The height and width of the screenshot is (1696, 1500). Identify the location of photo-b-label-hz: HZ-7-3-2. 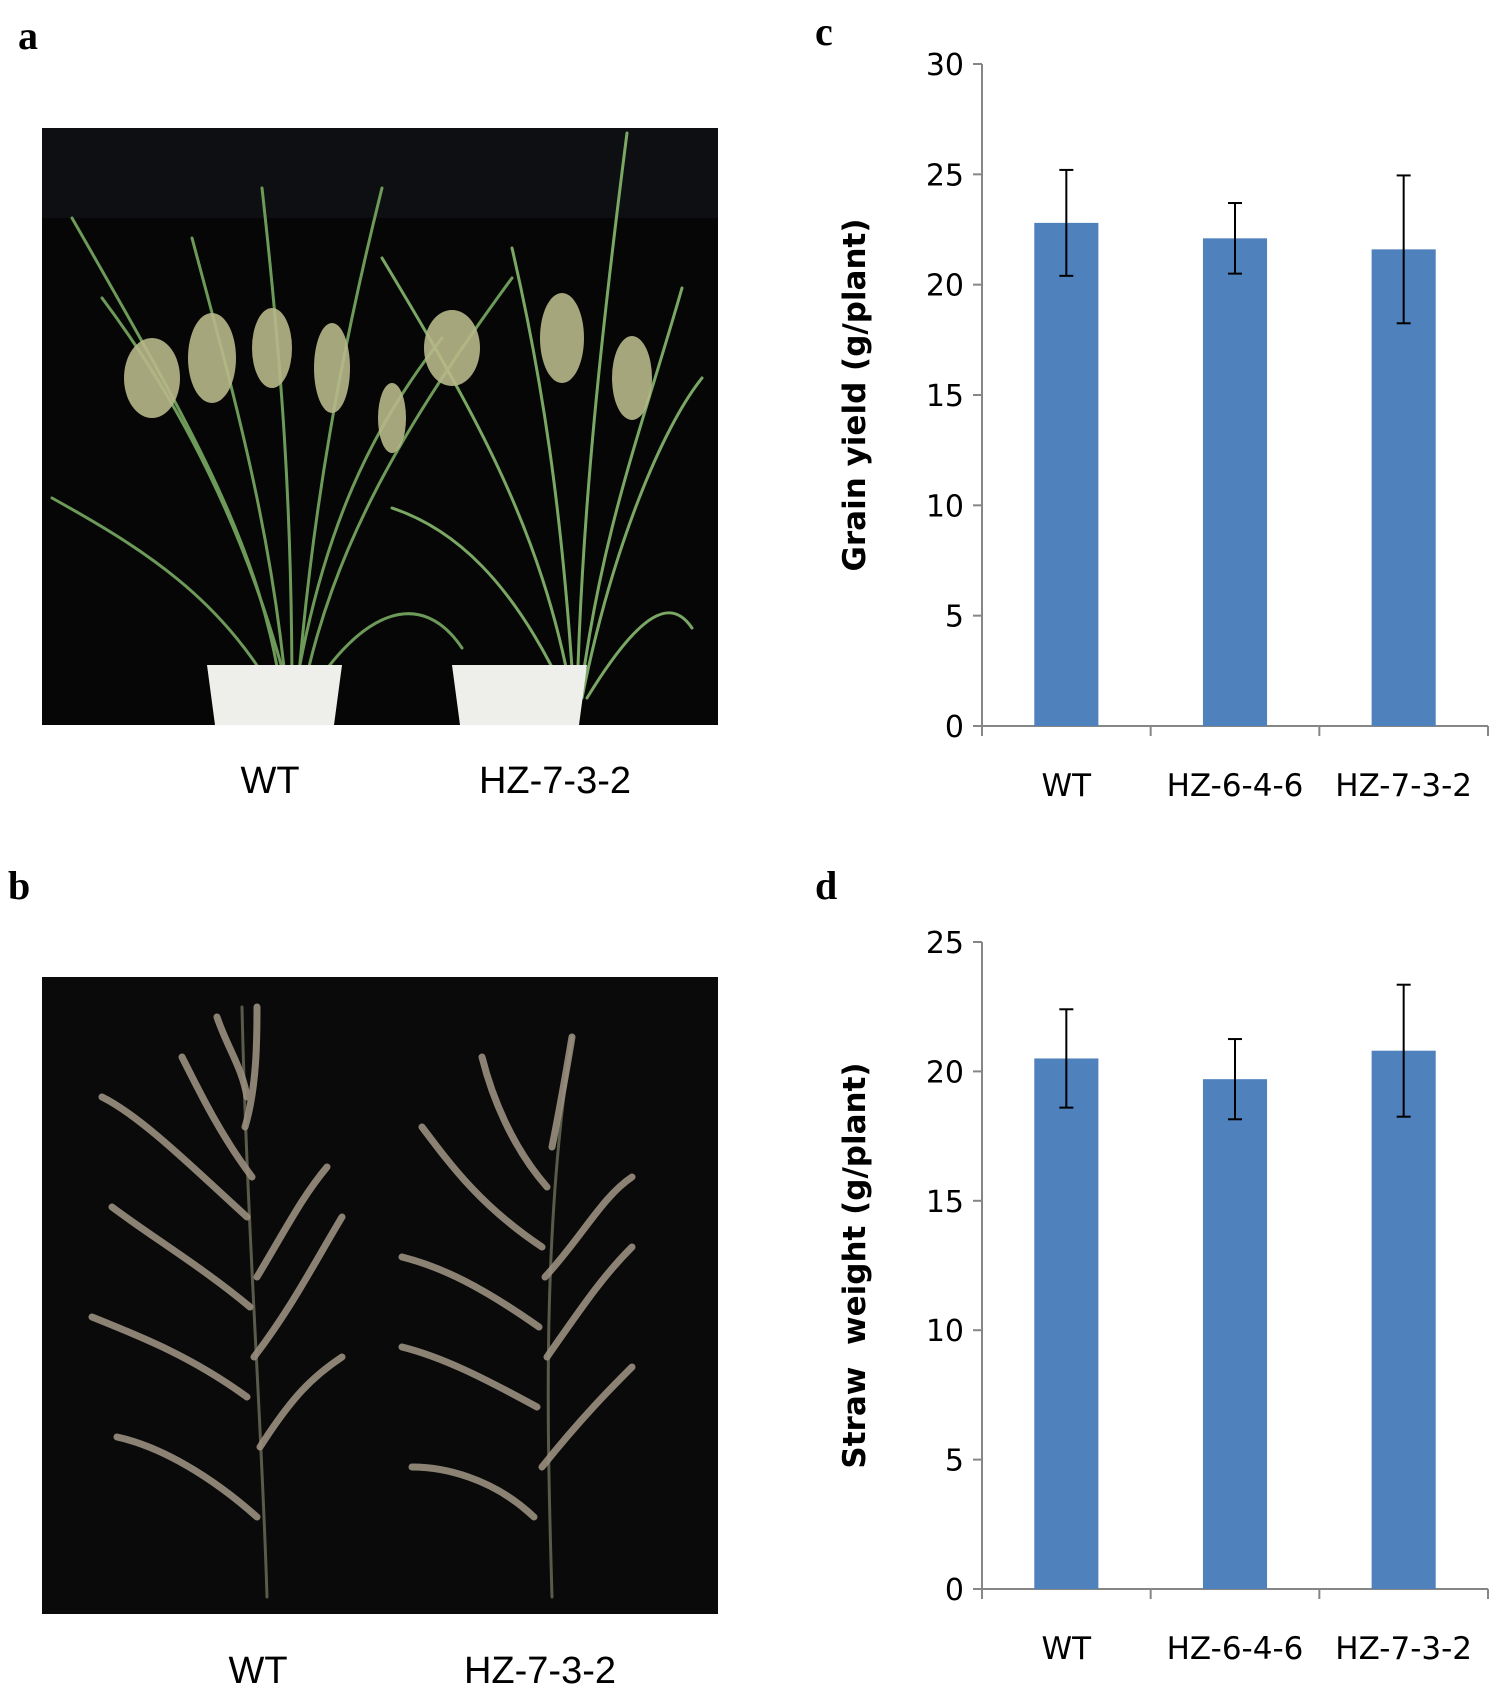
(540, 1671).